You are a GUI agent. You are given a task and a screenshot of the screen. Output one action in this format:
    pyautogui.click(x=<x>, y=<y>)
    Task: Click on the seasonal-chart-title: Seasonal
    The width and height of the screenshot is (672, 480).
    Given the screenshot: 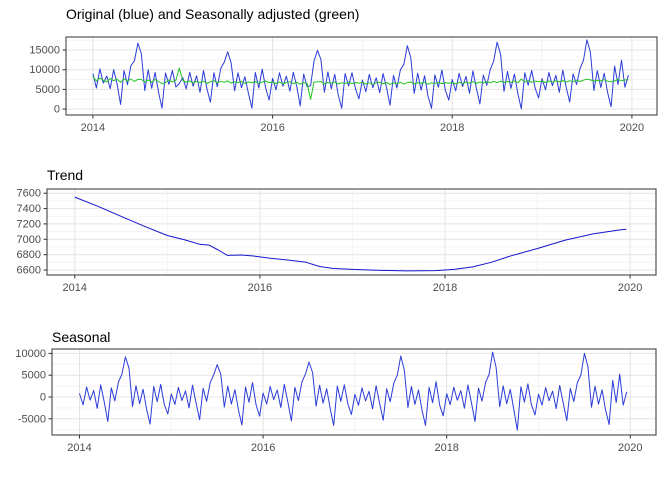 What is the action you would take?
    pyautogui.click(x=81, y=337)
    